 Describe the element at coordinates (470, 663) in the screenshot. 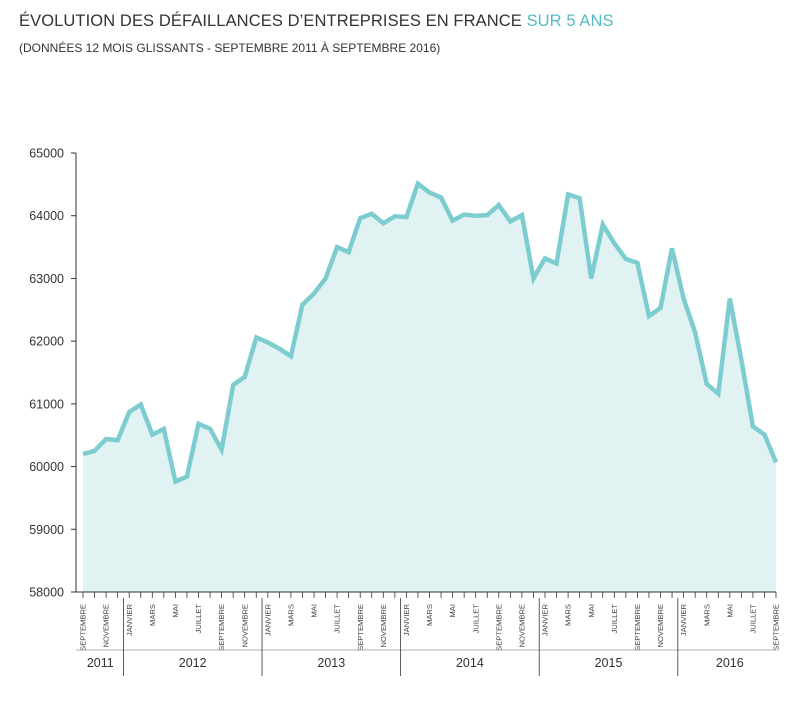

I see `year-label: 2014` at that location.